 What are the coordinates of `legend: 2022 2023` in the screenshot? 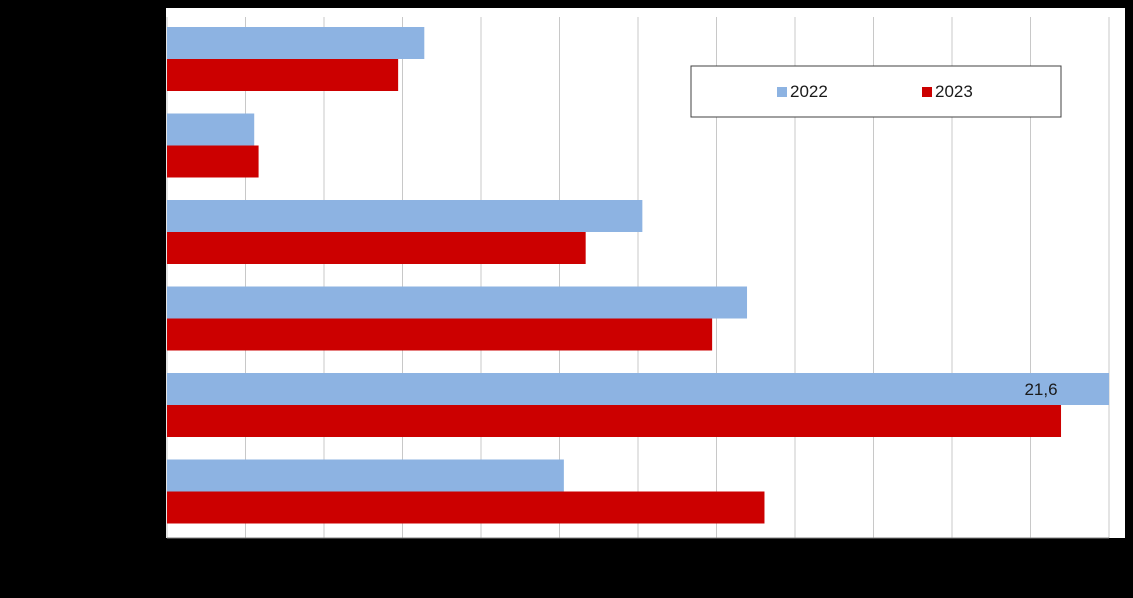 It's located at (876, 91).